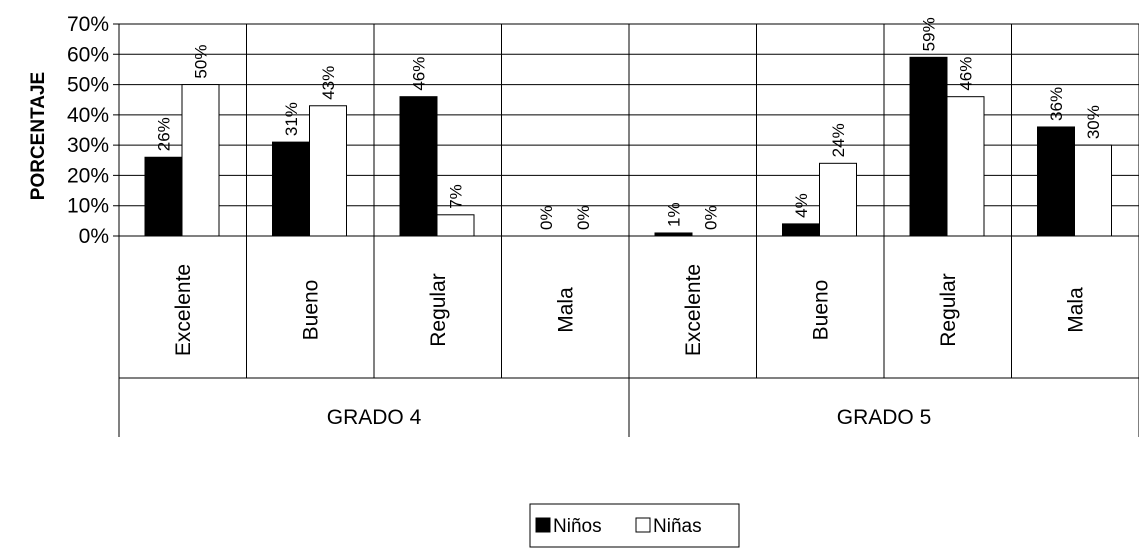  Describe the element at coordinates (88, 175) in the screenshot. I see `y-tick-label: 20%` at that location.